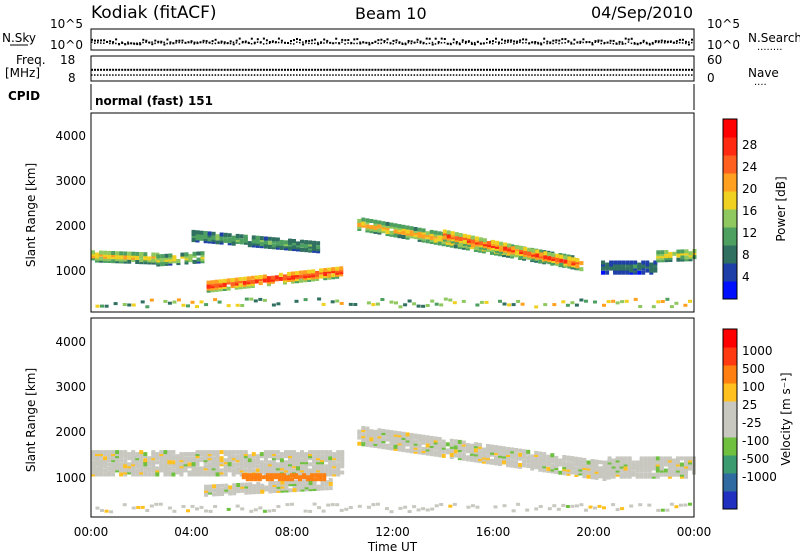 The width and height of the screenshot is (800, 558). I want to click on freq-label-line2: [MHz], so click(22, 73).